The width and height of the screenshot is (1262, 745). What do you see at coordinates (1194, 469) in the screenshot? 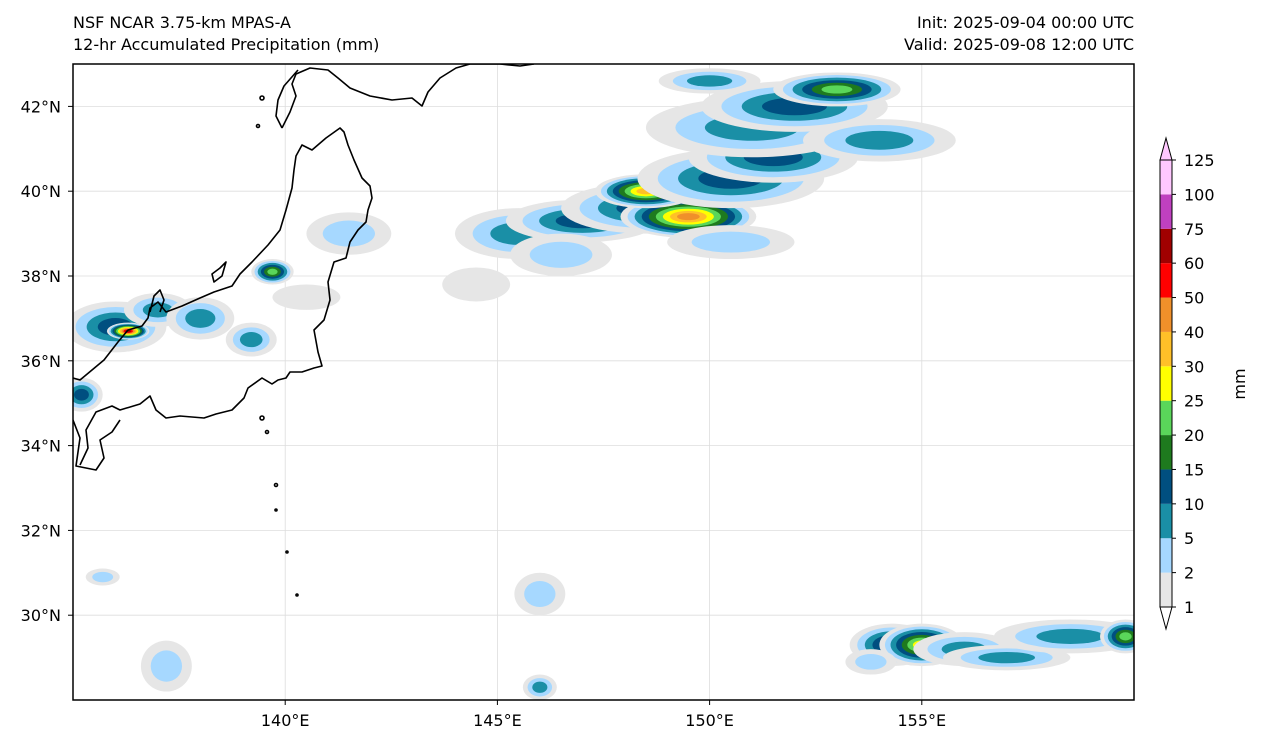
I see `colorbar-tick-label: 15` at bounding box center [1194, 469].